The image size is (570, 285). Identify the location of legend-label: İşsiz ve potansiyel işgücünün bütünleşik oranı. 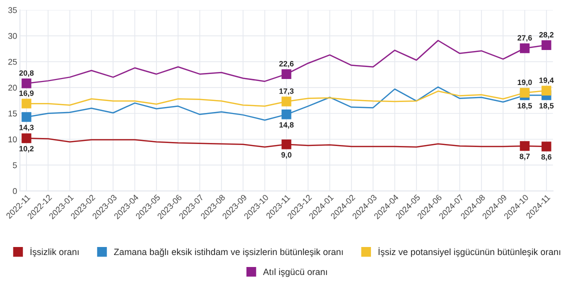
(469, 252).